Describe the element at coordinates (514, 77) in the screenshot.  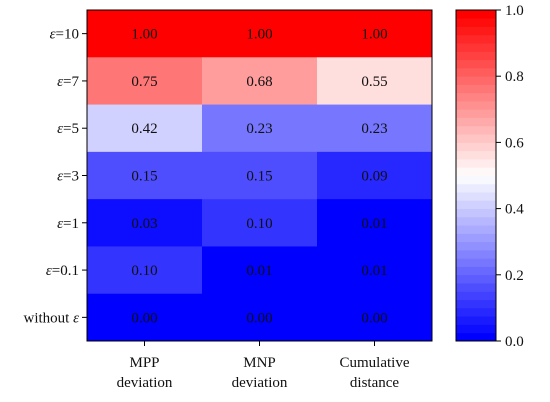
I see `colorbar-tick-label: 0.8` at that location.